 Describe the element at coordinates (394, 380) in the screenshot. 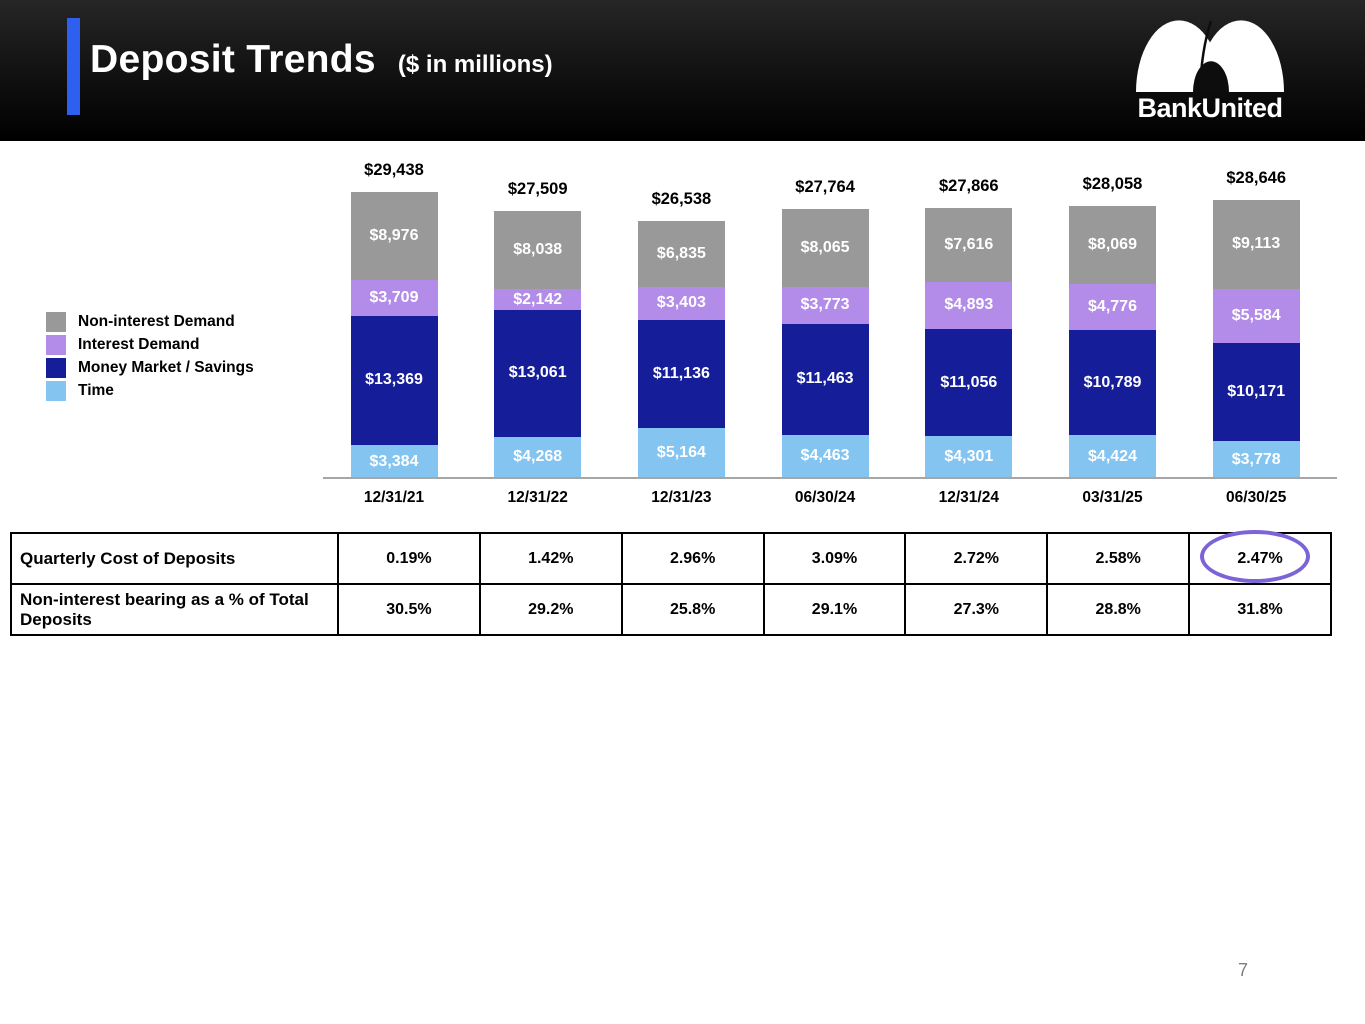

I see `bar-value-label: $13,369` at that location.